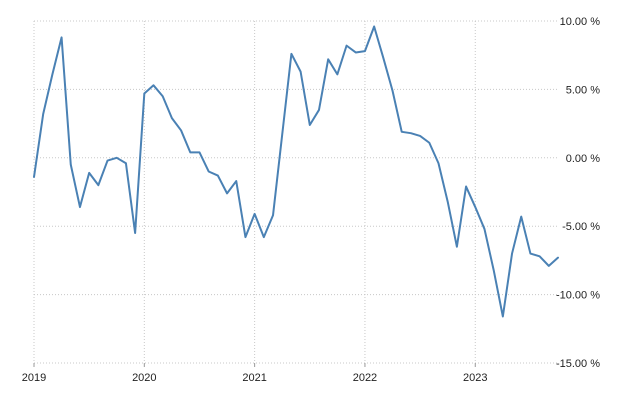 This screenshot has width=640, height=405. What do you see at coordinates (144, 378) in the screenshot?
I see `x-tick-label: 2020` at bounding box center [144, 378].